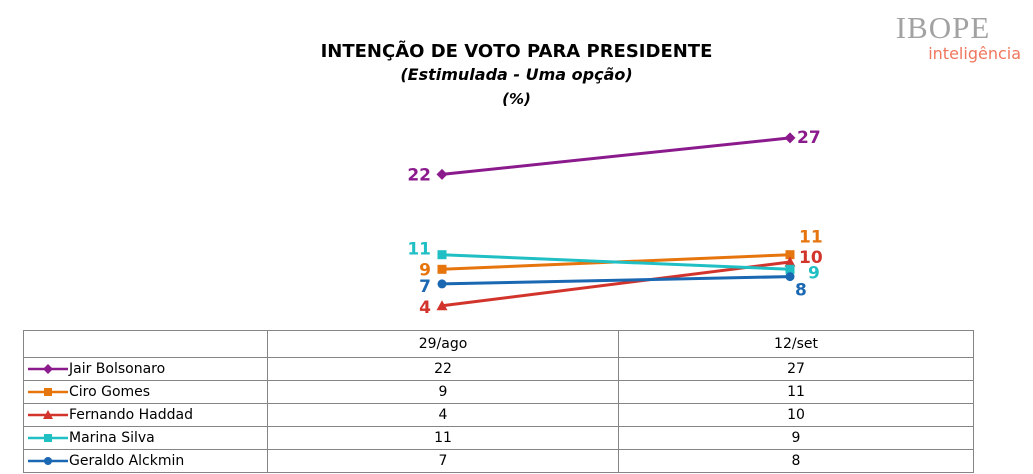 The image size is (1033, 474). What do you see at coordinates (425, 287) in the screenshot?
I see `data-label: 7` at bounding box center [425, 287].